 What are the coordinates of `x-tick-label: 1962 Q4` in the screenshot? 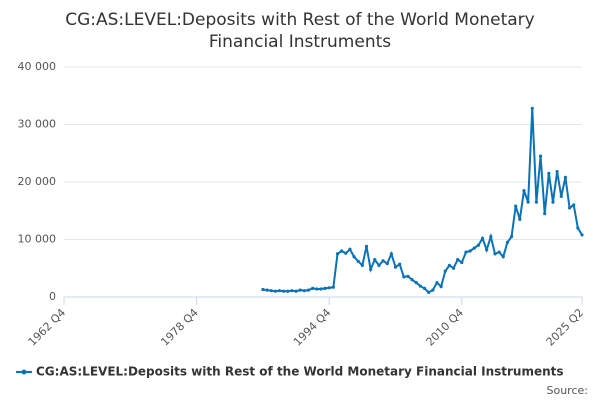 It's located at (47, 327).